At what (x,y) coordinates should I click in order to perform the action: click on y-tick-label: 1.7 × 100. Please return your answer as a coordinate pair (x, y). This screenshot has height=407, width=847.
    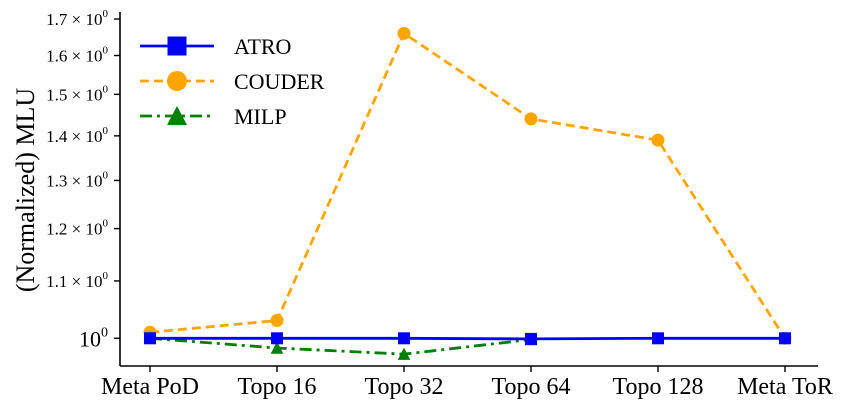
    Looking at the image, I should click on (77, 18).